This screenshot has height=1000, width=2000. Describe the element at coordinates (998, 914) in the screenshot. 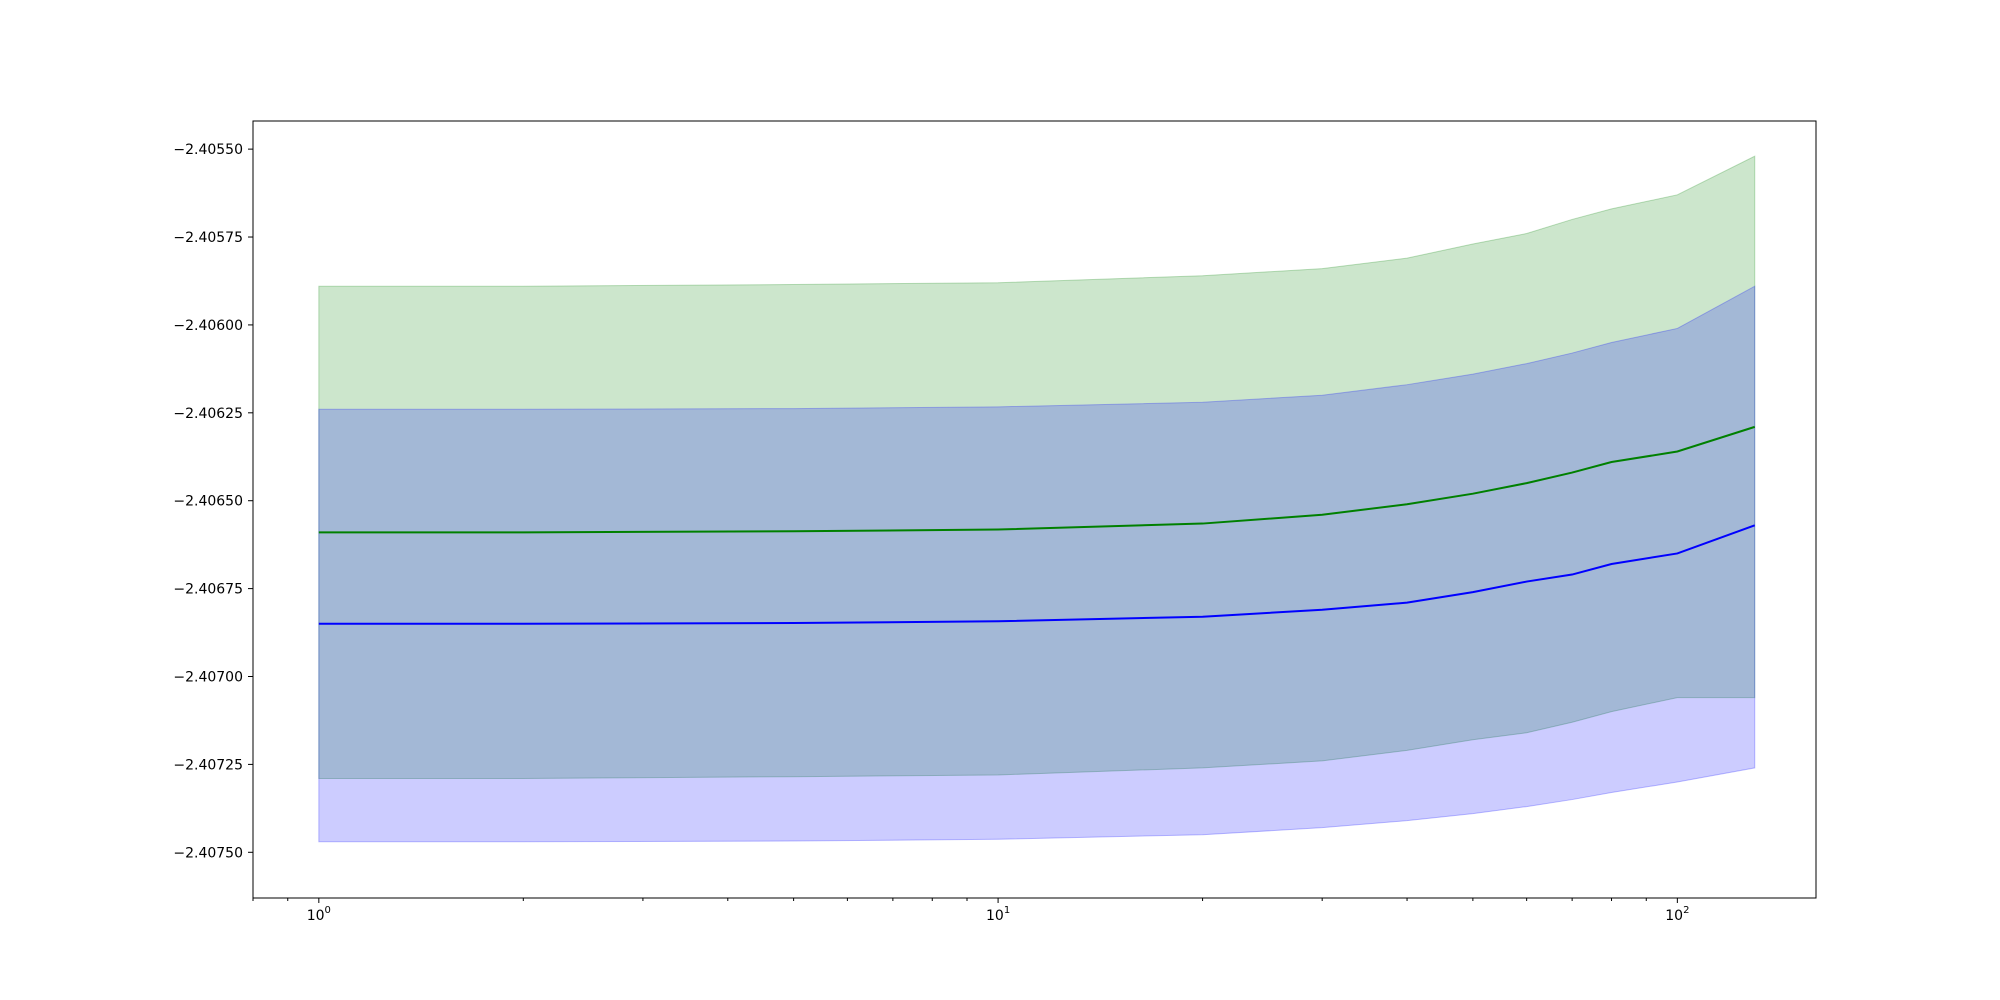

I see `x-tick-label: 10¹` at that location.